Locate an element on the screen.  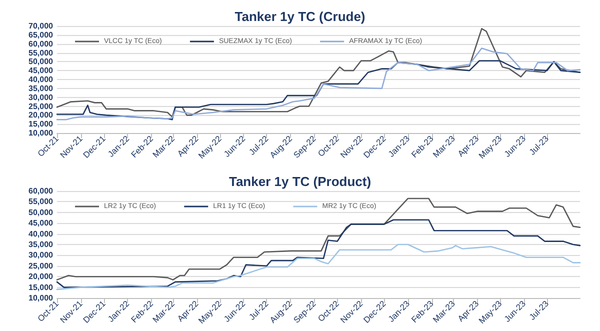
chart-title: Tanker 1y TC (Product) is located at coordinates (300, 181).